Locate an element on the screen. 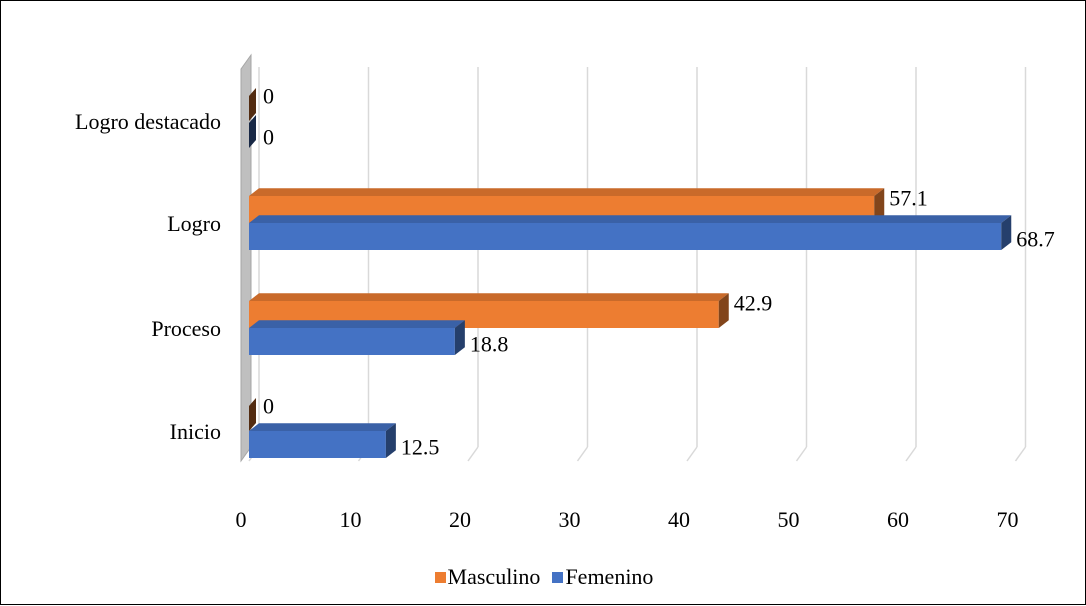 Image resolution: width=1086 pixels, height=606 pixels. bar-masculino-logro-destacado is located at coordinates (252, 104).